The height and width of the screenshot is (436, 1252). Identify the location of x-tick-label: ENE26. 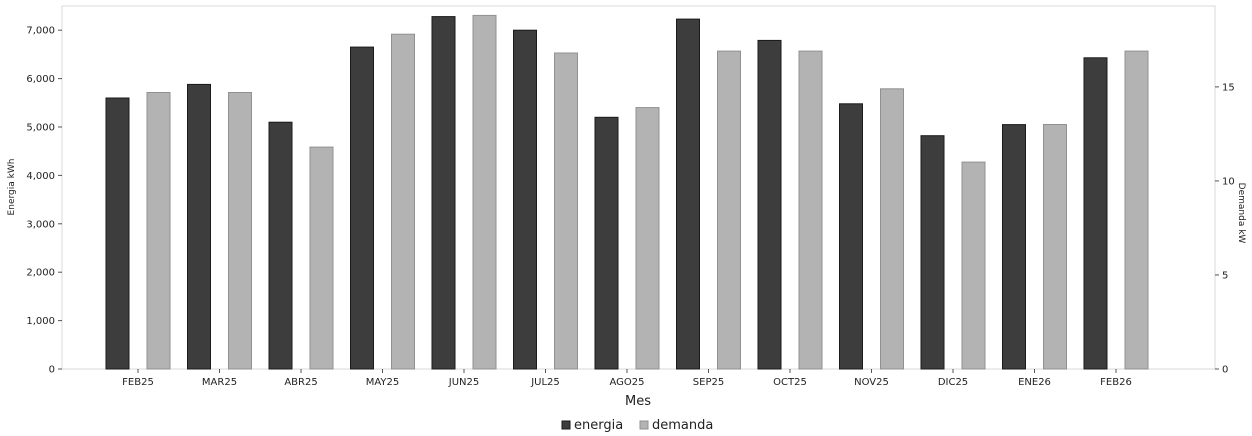
(1034, 382).